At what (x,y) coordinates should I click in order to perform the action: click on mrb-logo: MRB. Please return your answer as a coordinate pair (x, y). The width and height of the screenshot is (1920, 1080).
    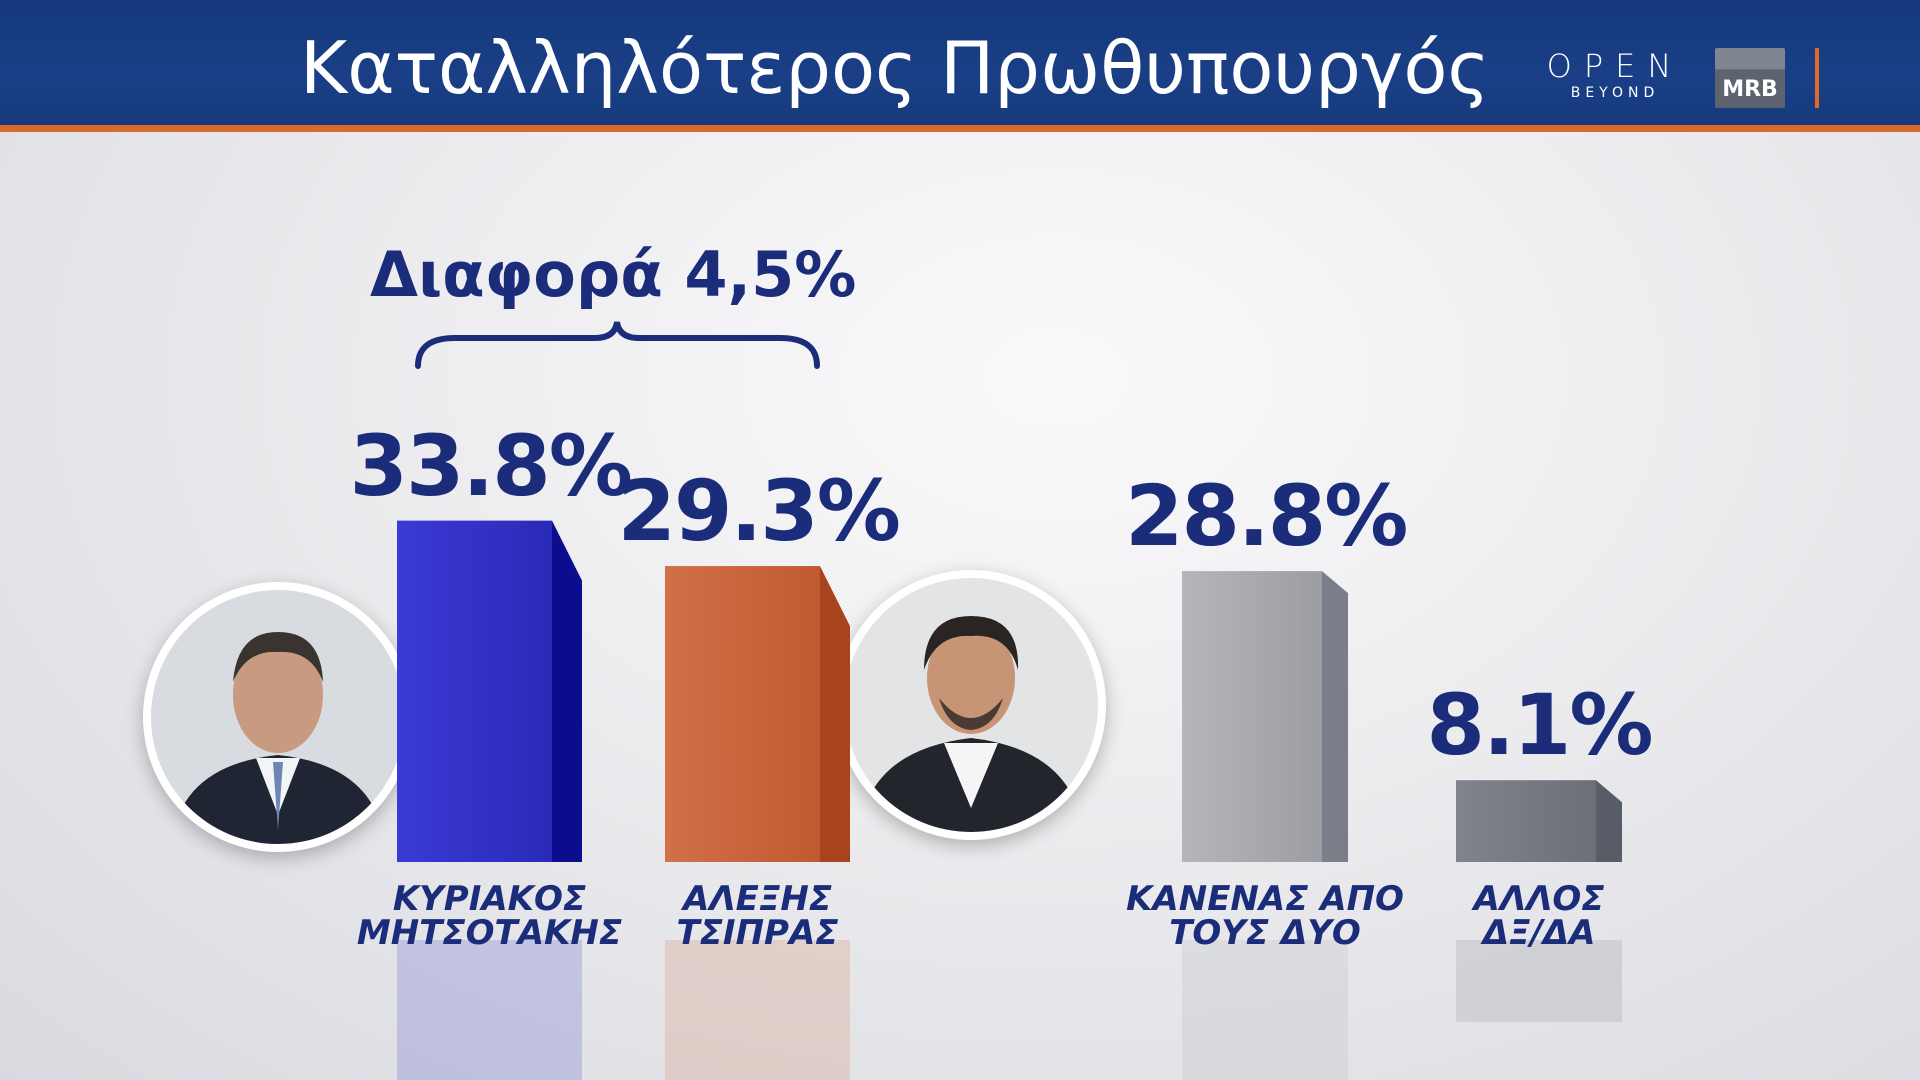
    Looking at the image, I should click on (1750, 78).